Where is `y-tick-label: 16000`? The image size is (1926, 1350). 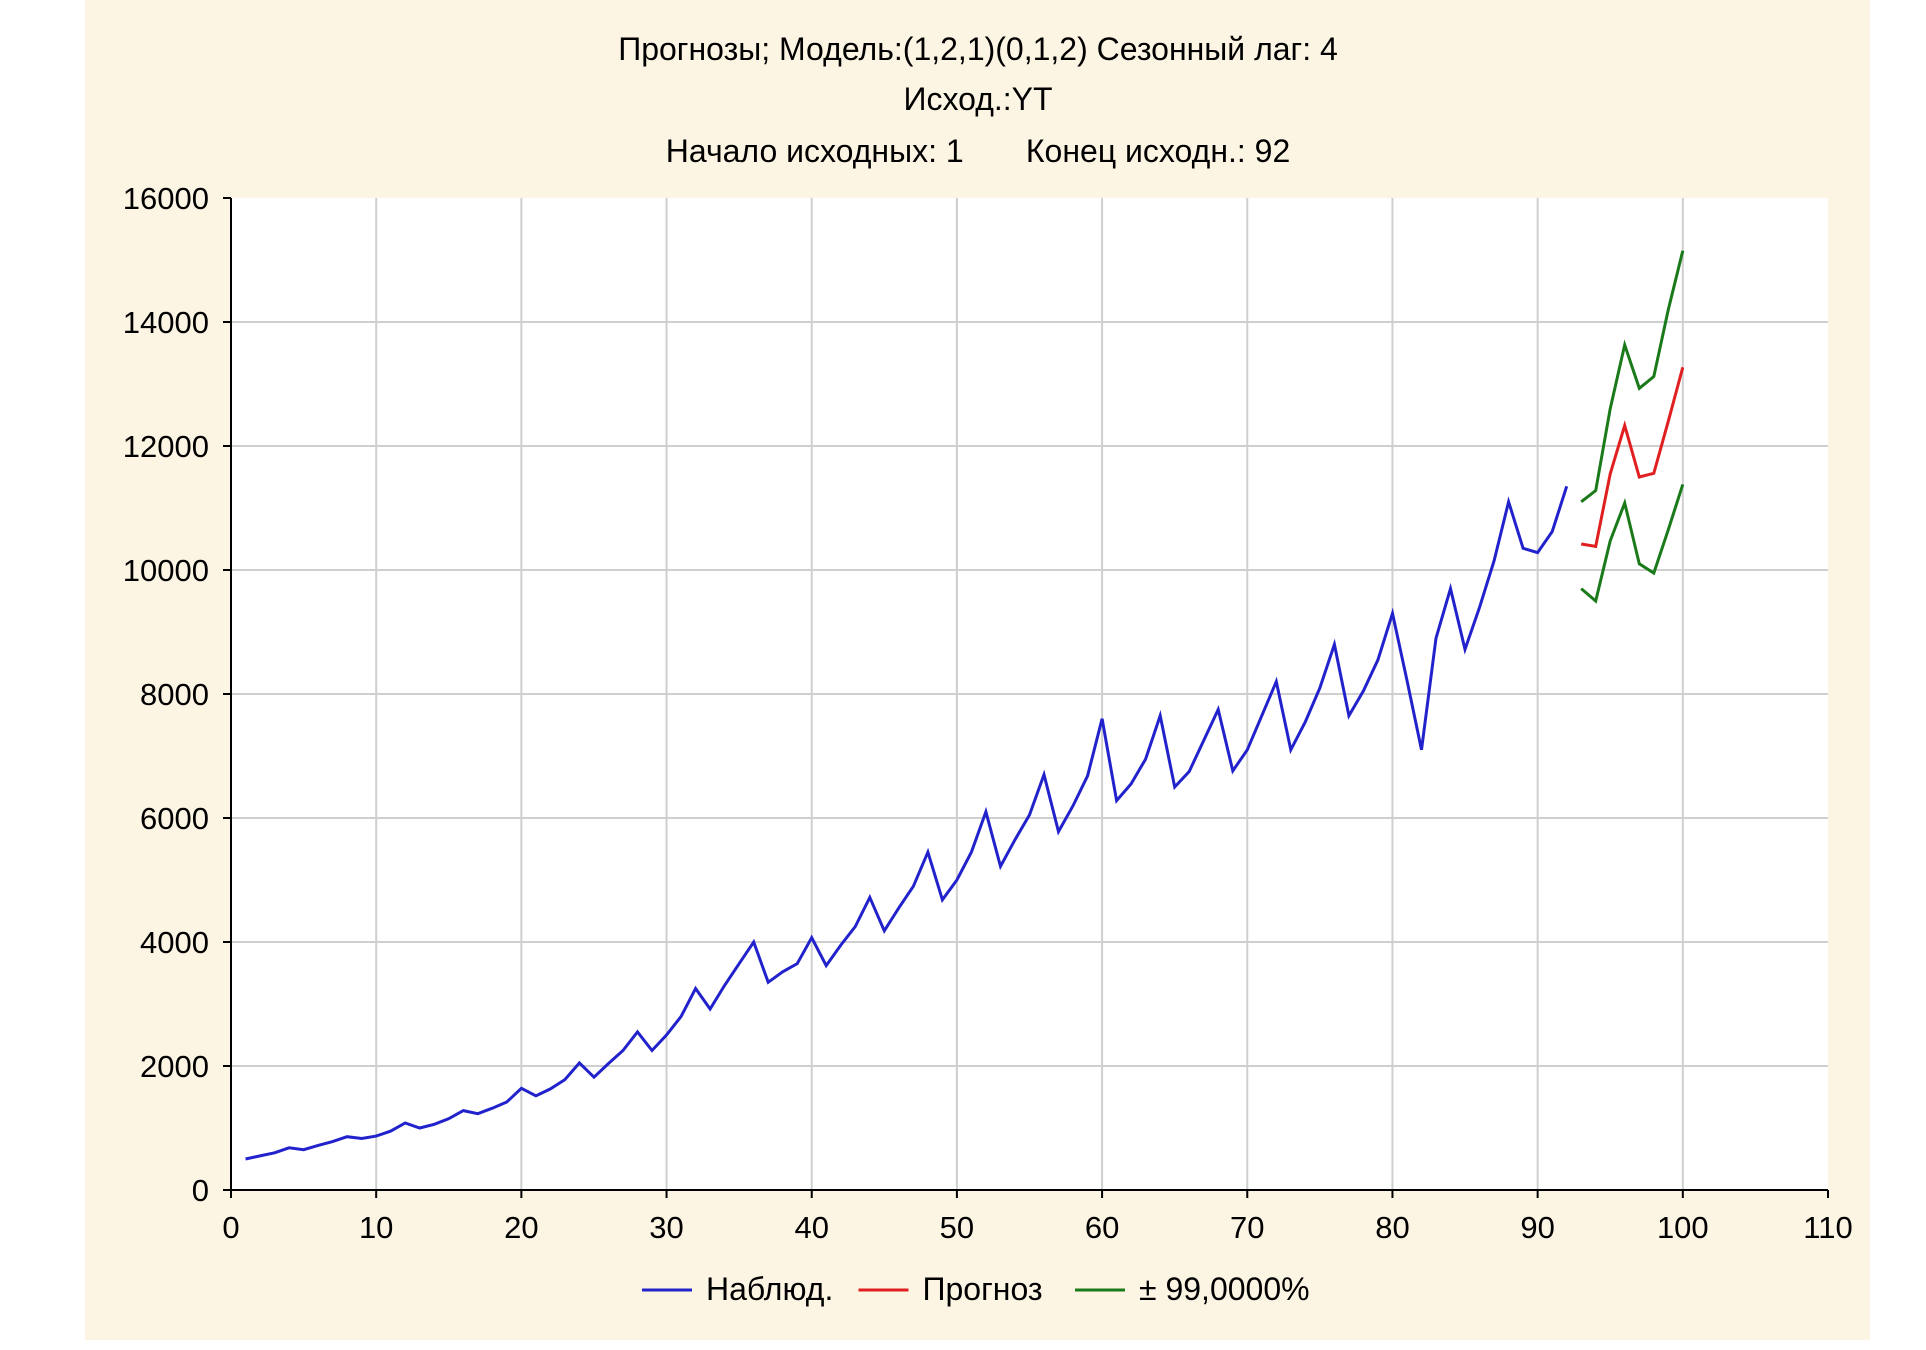
y-tick-label: 16000 is located at coordinates (166, 198).